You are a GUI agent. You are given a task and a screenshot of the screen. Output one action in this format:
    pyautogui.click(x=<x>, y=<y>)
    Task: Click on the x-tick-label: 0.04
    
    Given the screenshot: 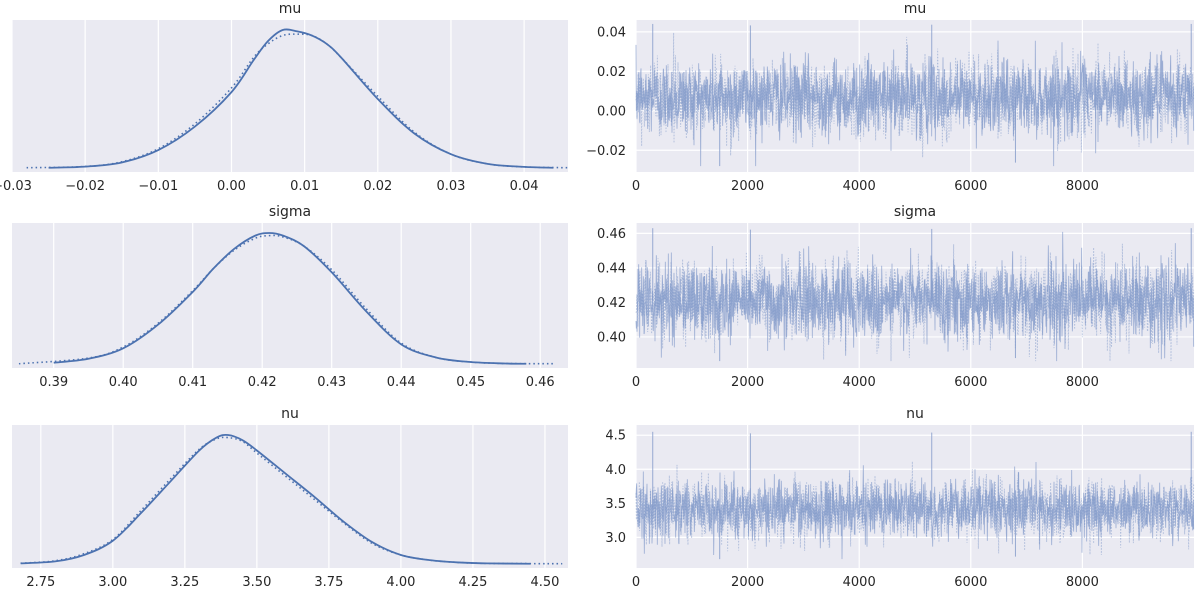 What is the action you would take?
    pyautogui.click(x=524, y=186)
    